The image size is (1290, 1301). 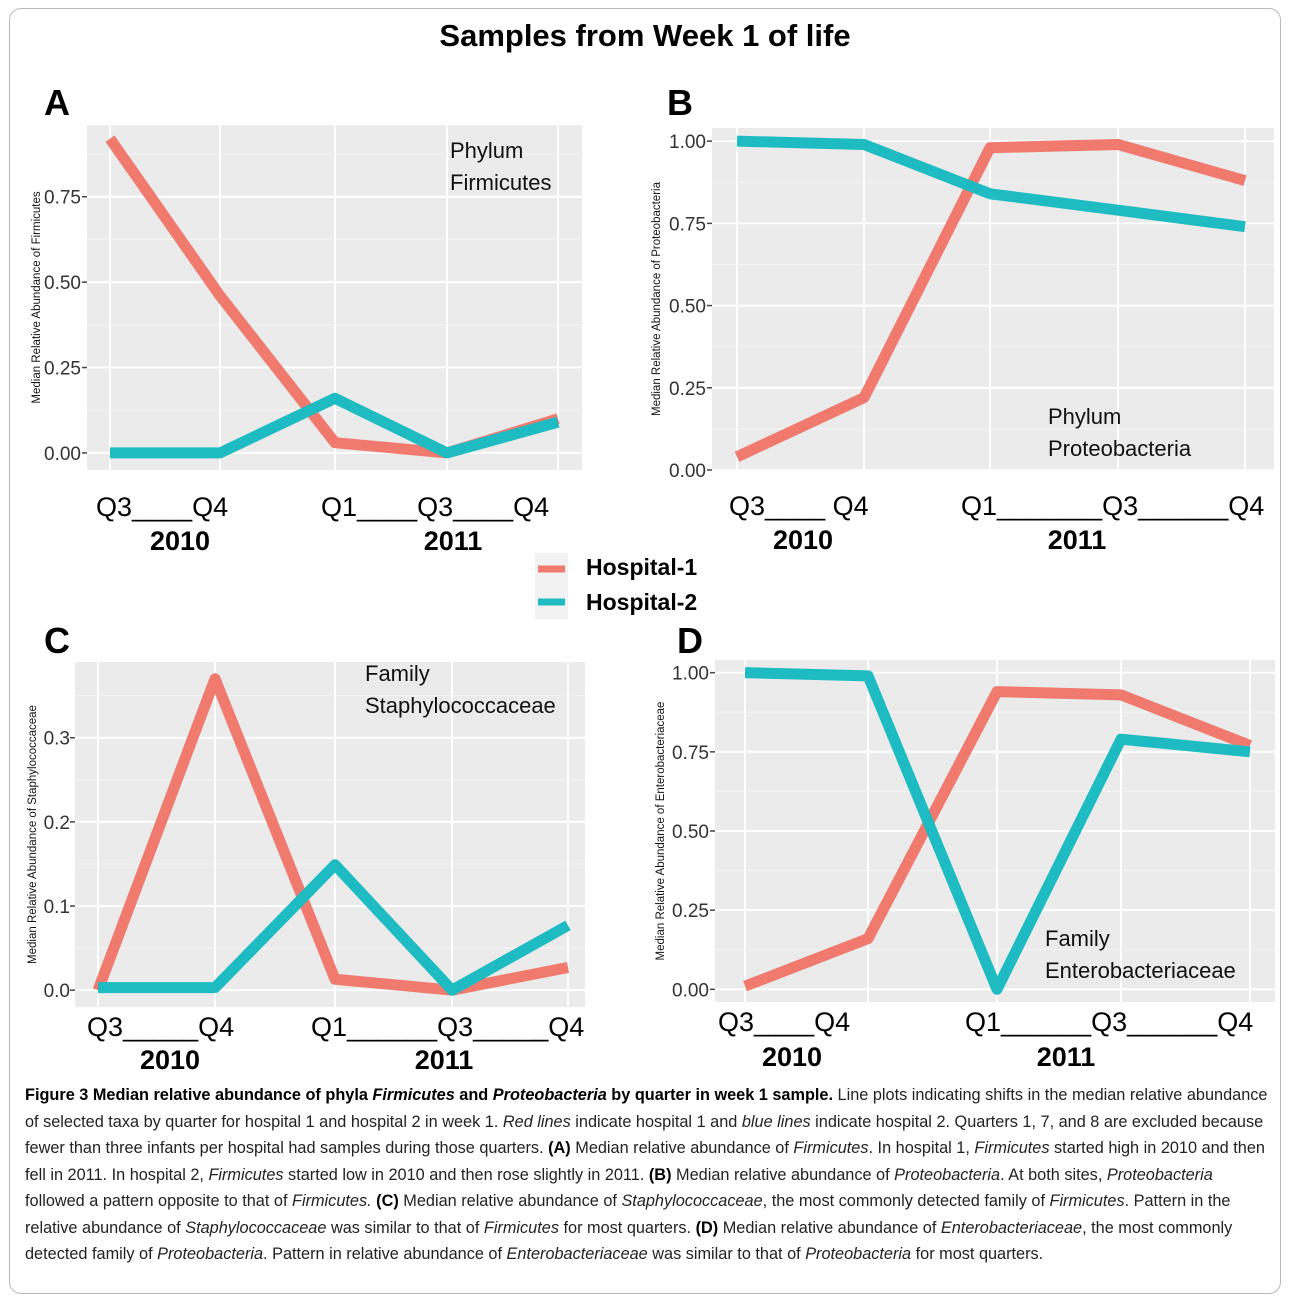 I want to click on caption-text: . Pattern in relative abundance of, so click(x=385, y=1254).